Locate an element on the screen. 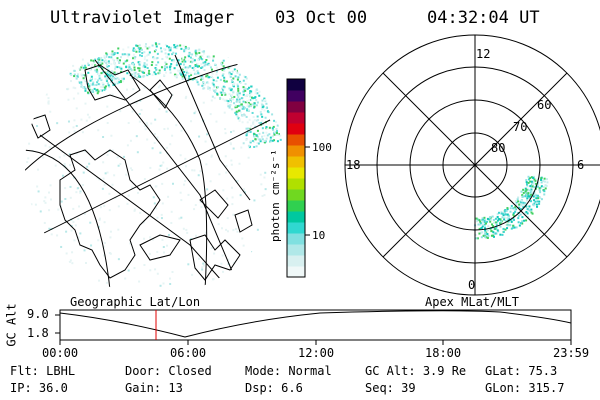  apex-mlat-mlt-label: Apex MLat/MLT is located at coordinates (472, 302).